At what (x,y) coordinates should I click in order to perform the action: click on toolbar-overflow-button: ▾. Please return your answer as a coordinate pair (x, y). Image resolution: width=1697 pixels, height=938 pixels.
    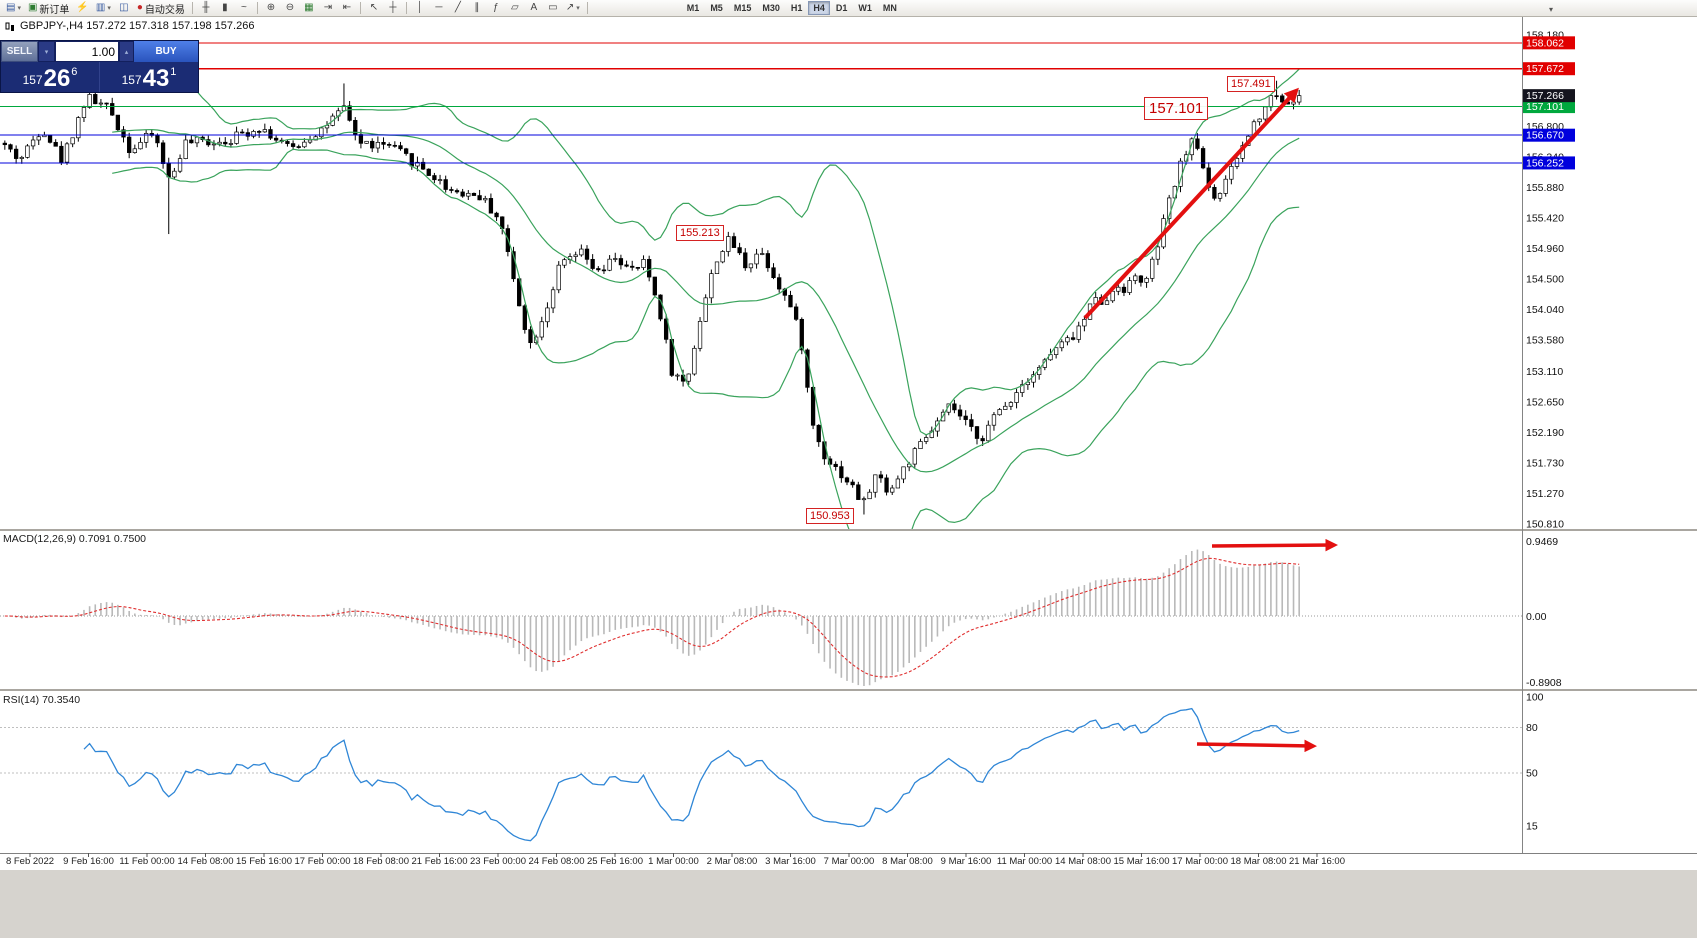
    Looking at the image, I should click on (1550, 9).